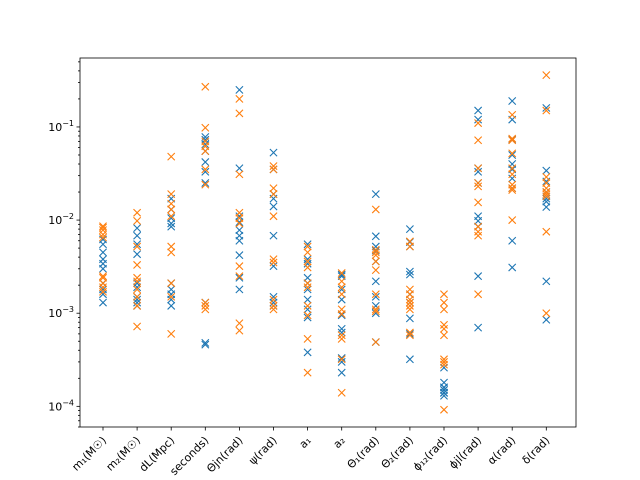 Image resolution: width=640 pixels, height=480 pixels. I want to click on x-category-label: m₂(M☉), so click(124, 454).